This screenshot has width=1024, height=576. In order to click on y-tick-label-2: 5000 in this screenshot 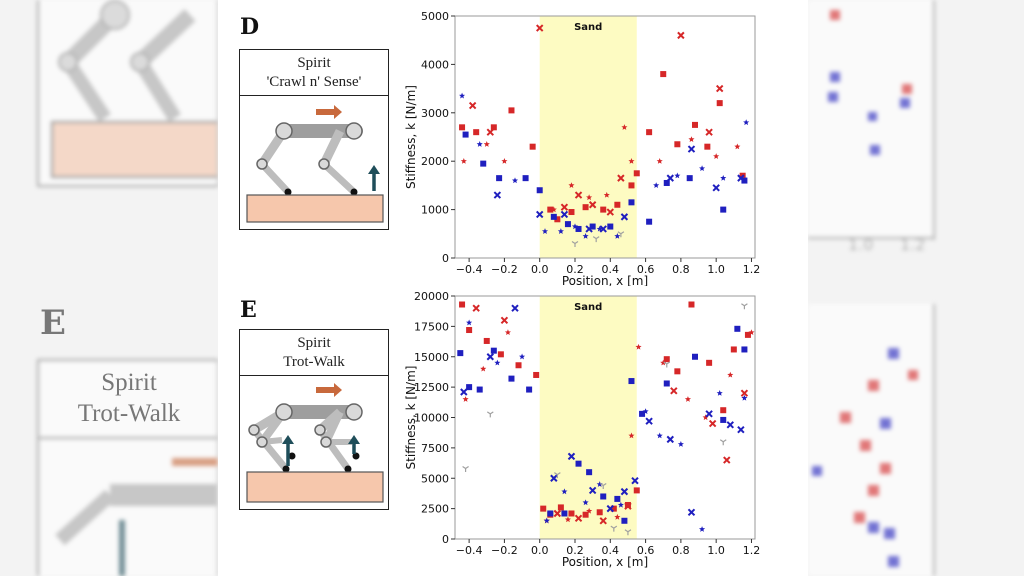, I will do `click(435, 478)`.